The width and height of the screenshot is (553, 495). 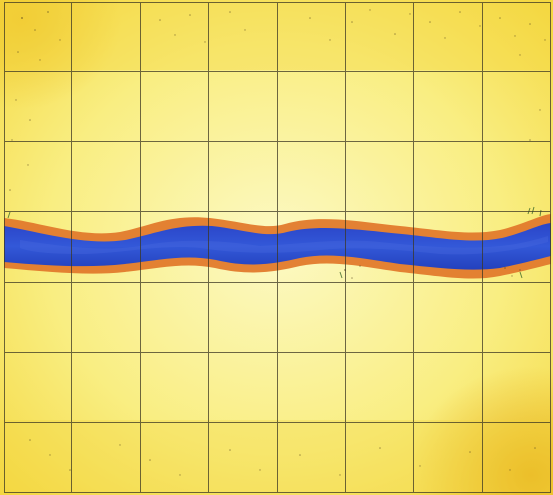 I want to click on tile-r1-c8, so click(x=516, y=37).